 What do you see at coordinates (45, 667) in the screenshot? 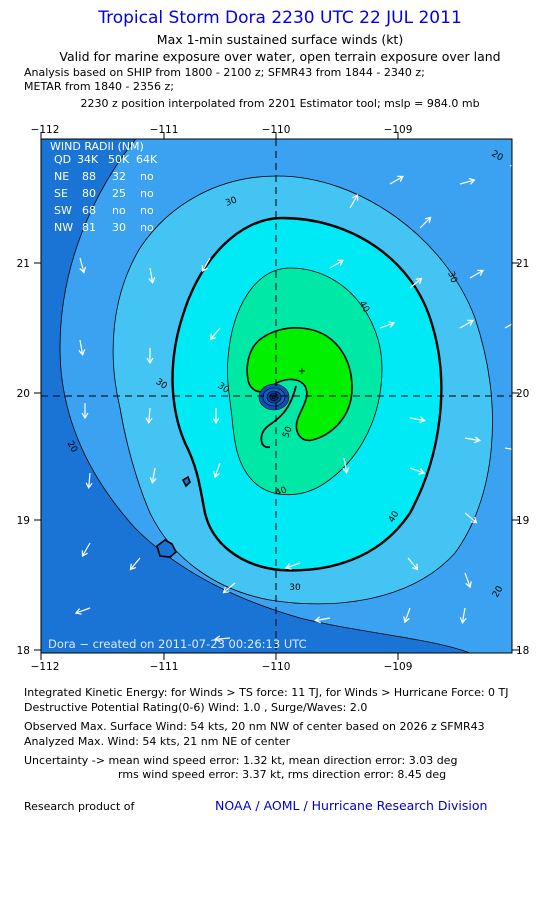
I see `lon-bottom-112: −112` at bounding box center [45, 667].